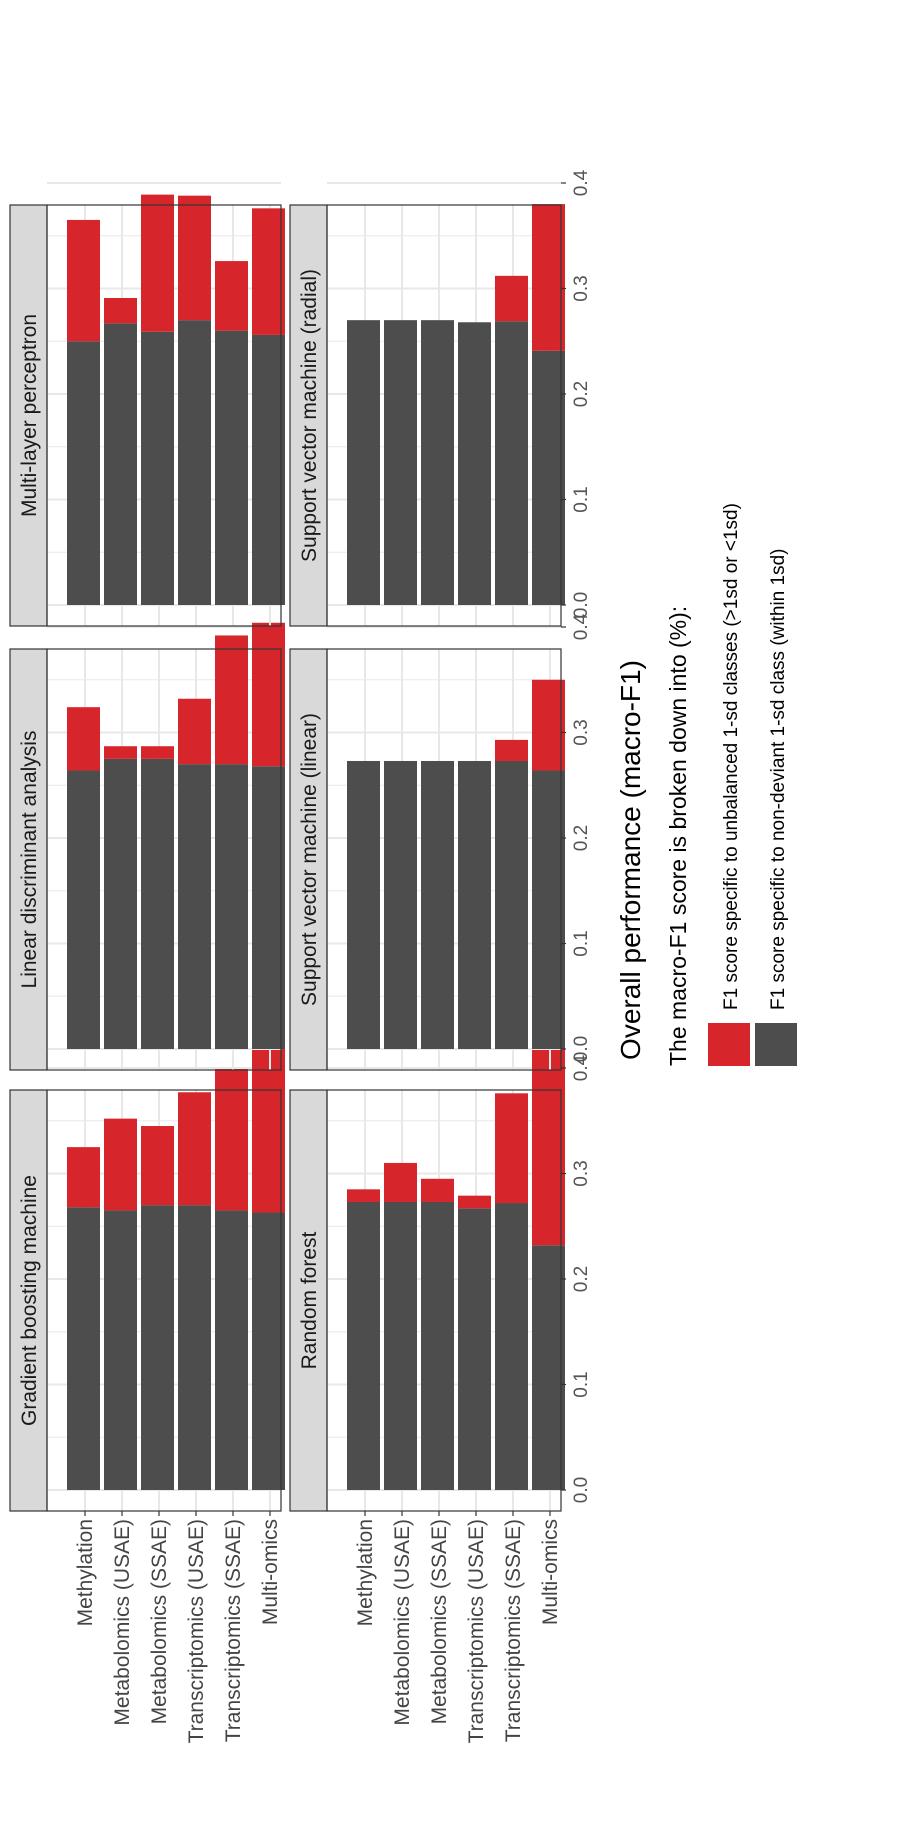 The image size is (904, 1836). What do you see at coordinates (120, 310) in the screenshot?
I see `bar-multi-layer-perceptron-metabolomics-usae-unbalanced` at bounding box center [120, 310].